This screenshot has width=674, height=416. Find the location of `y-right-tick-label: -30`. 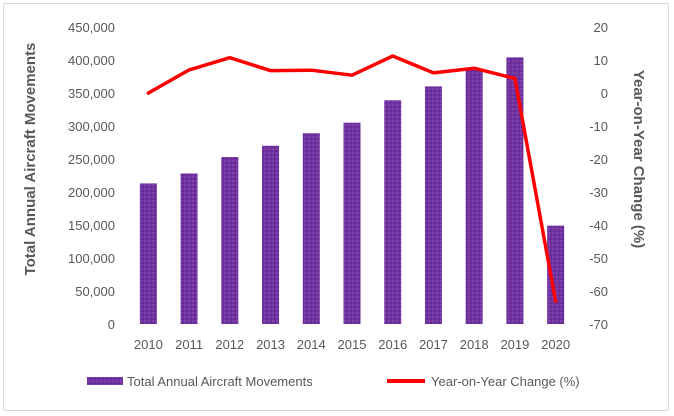

y-right-tick-label: -30 is located at coordinates (598, 192).